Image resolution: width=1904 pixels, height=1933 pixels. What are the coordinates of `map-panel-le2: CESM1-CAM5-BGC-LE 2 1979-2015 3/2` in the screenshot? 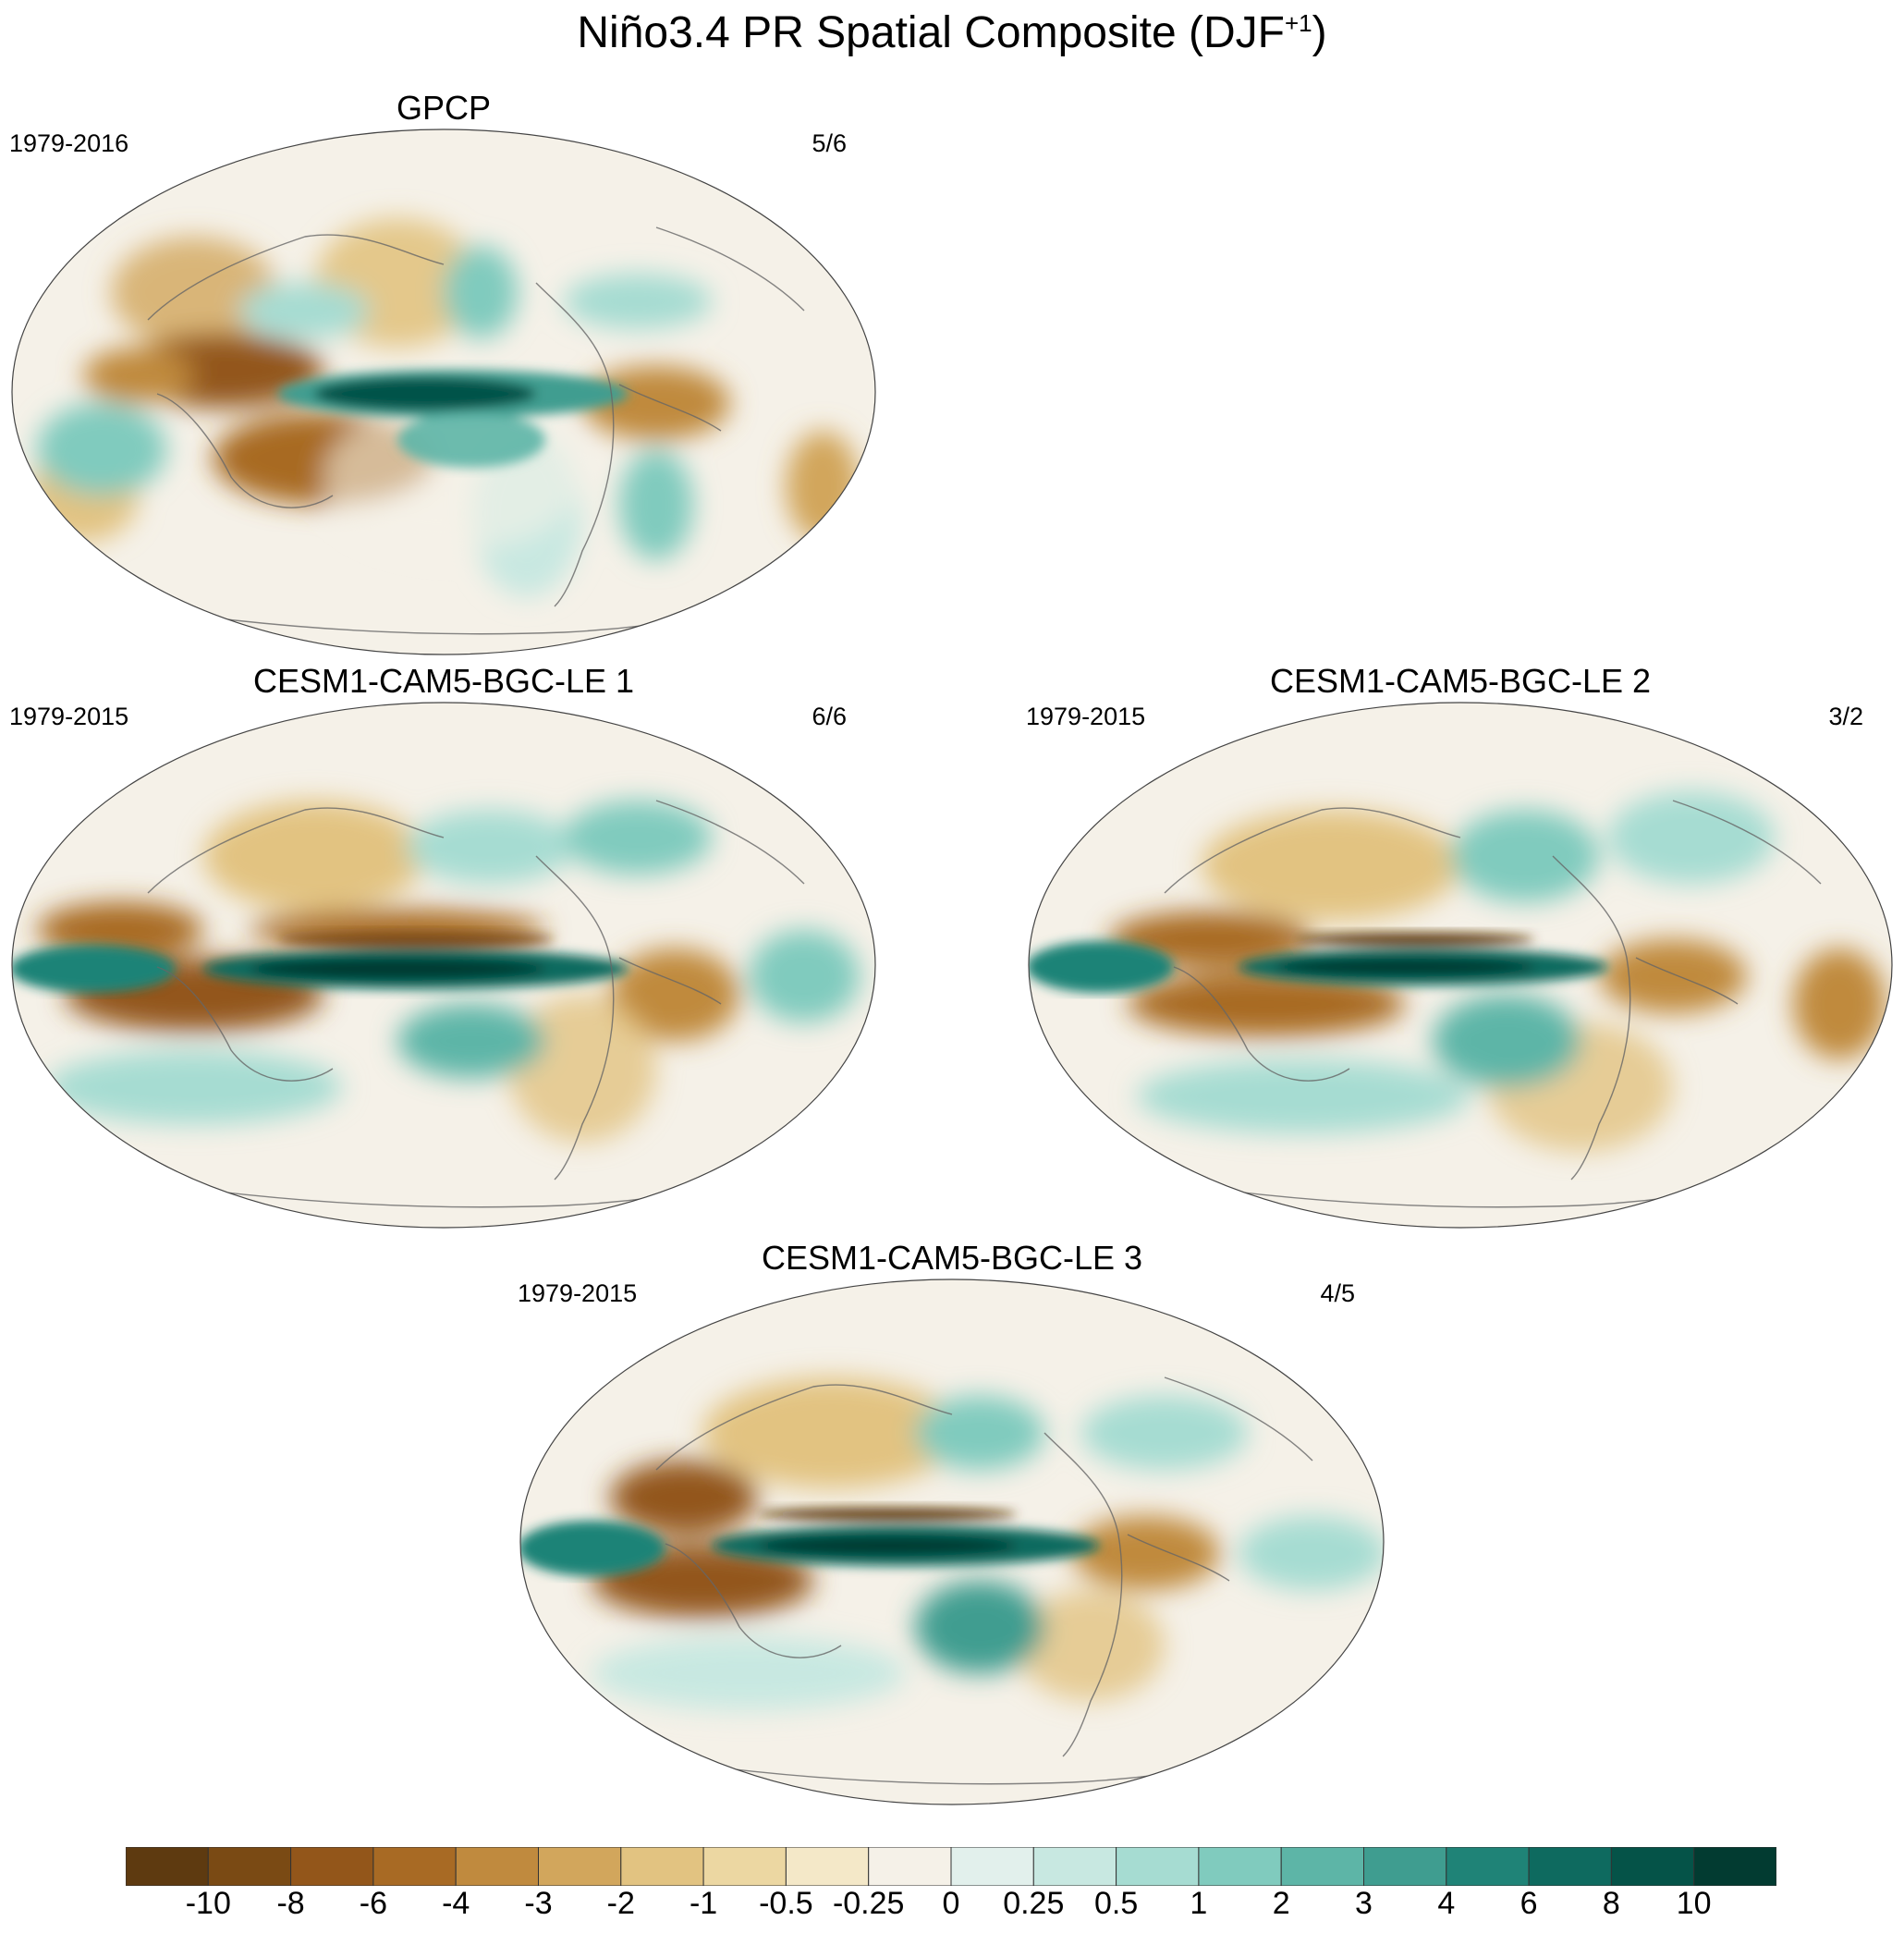 It's located at (1460, 945).